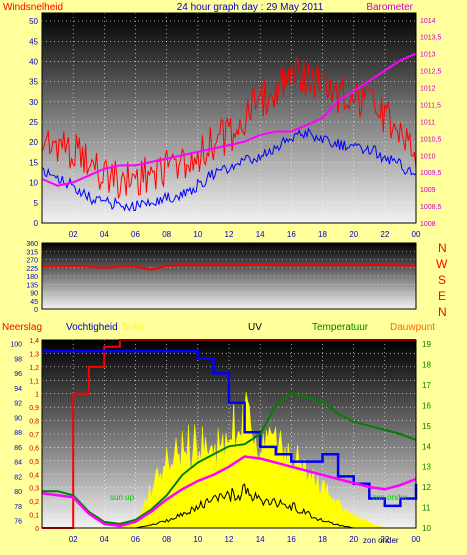 This screenshot has height=555, width=467. I want to click on barometer-tick-label: 1008, so click(428, 224).